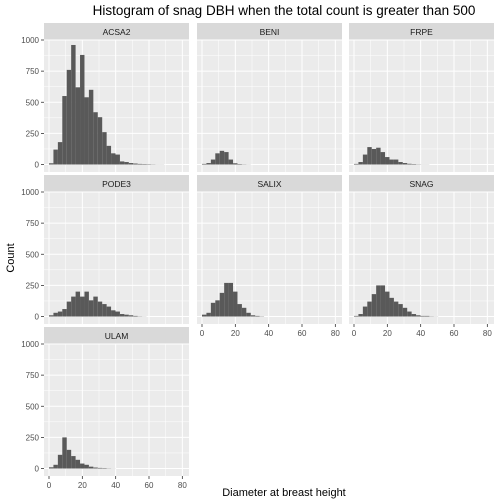  What do you see at coordinates (105, 249) in the screenshot?
I see `facet-panel: PODE3 0 250 500 750 1000` at bounding box center [105, 249].